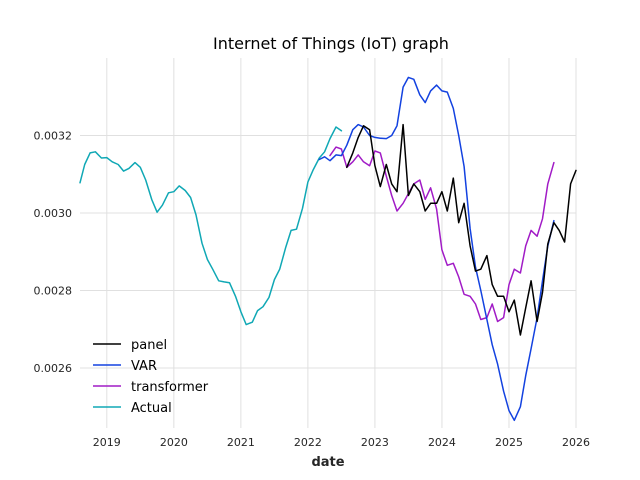 This screenshot has width=640, height=480. Describe the element at coordinates (53, 368) in the screenshot. I see `y-tick-label: 0.0026` at that location.